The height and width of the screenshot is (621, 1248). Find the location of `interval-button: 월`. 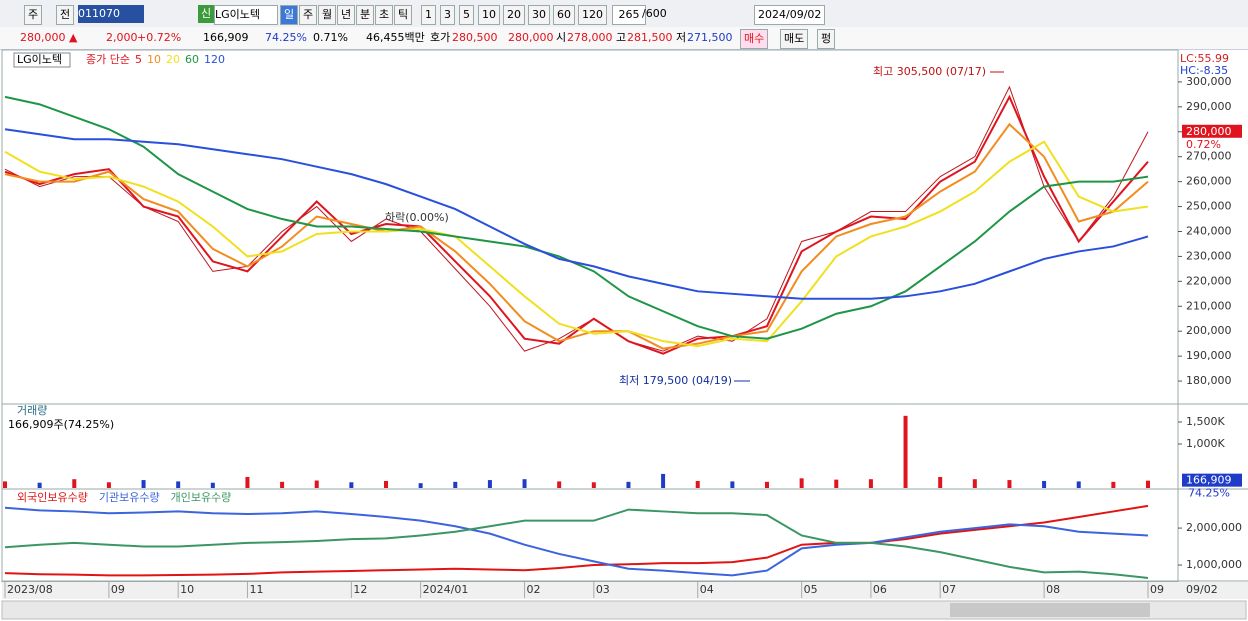

interval-button: 월 is located at coordinates (327, 15).